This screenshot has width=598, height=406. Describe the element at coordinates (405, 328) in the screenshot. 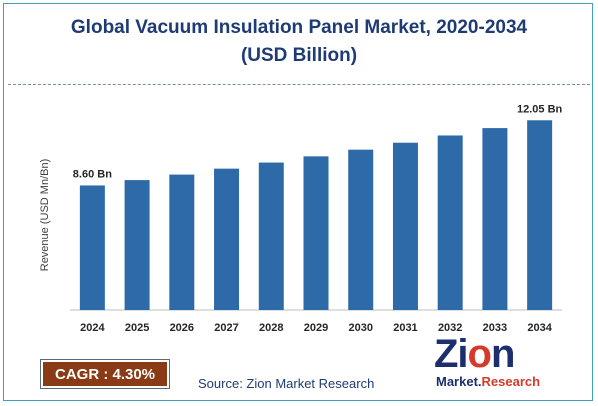

I see `x-tick-label-2031: 2031` at that location.